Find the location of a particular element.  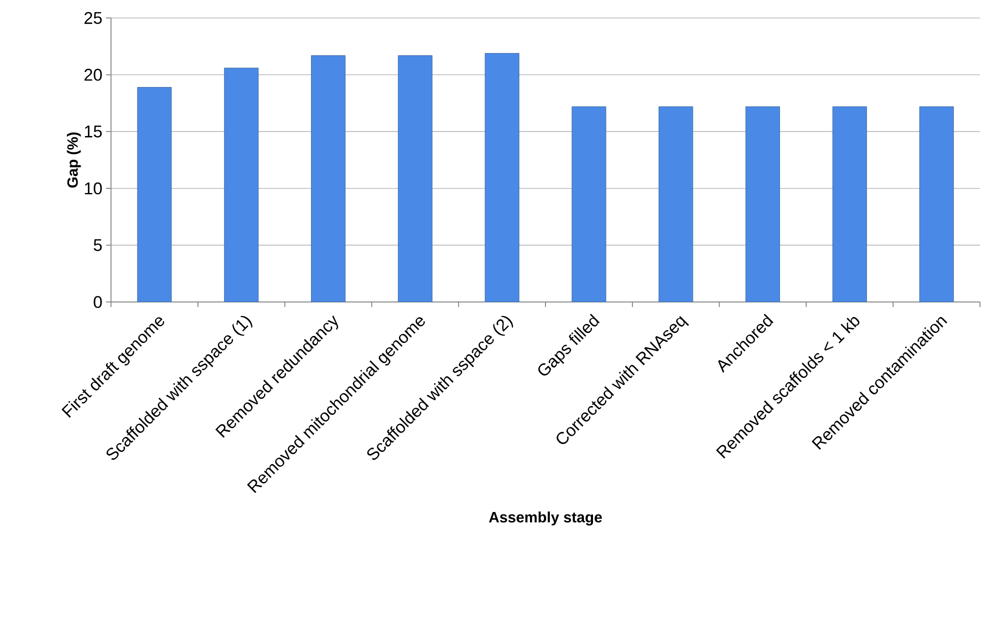

y-axis-title: Gap (%) is located at coordinates (73, 160).